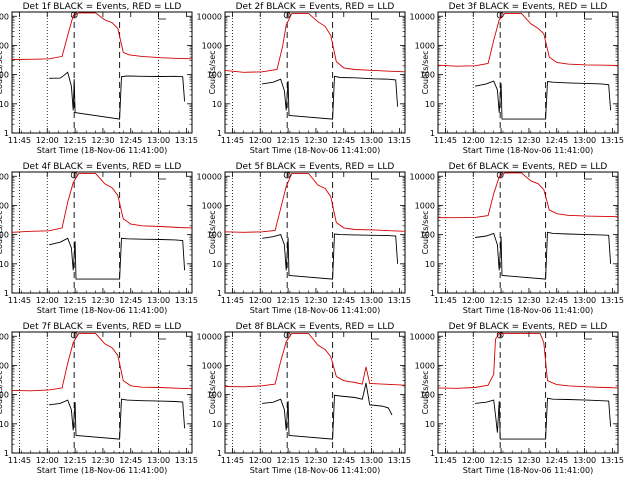 The width and height of the screenshot is (640, 480). I want to click on chart-title: Det 1f BLACK = Events, RED = LLD, so click(102, 7).